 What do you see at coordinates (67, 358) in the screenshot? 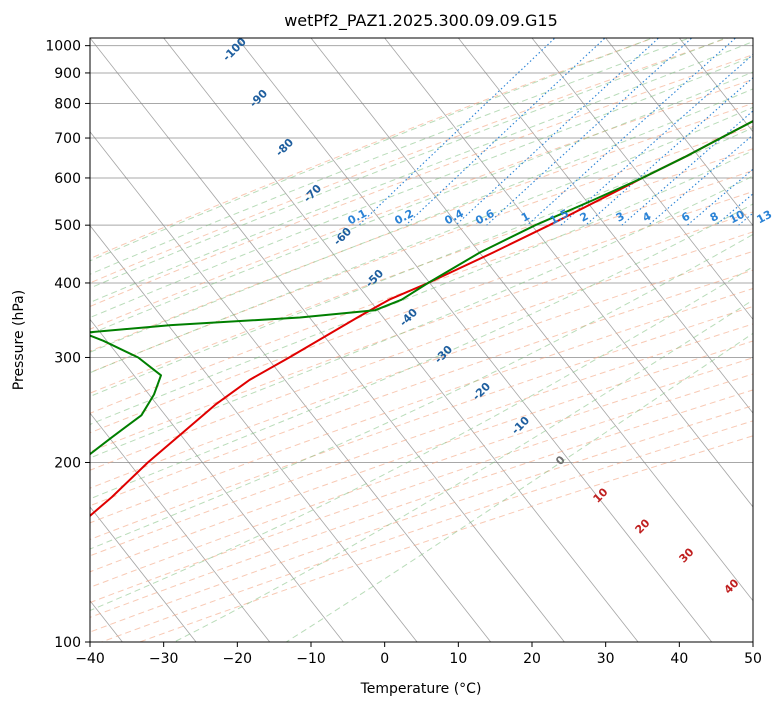
I see `y-tick-label: 300` at bounding box center [67, 358].